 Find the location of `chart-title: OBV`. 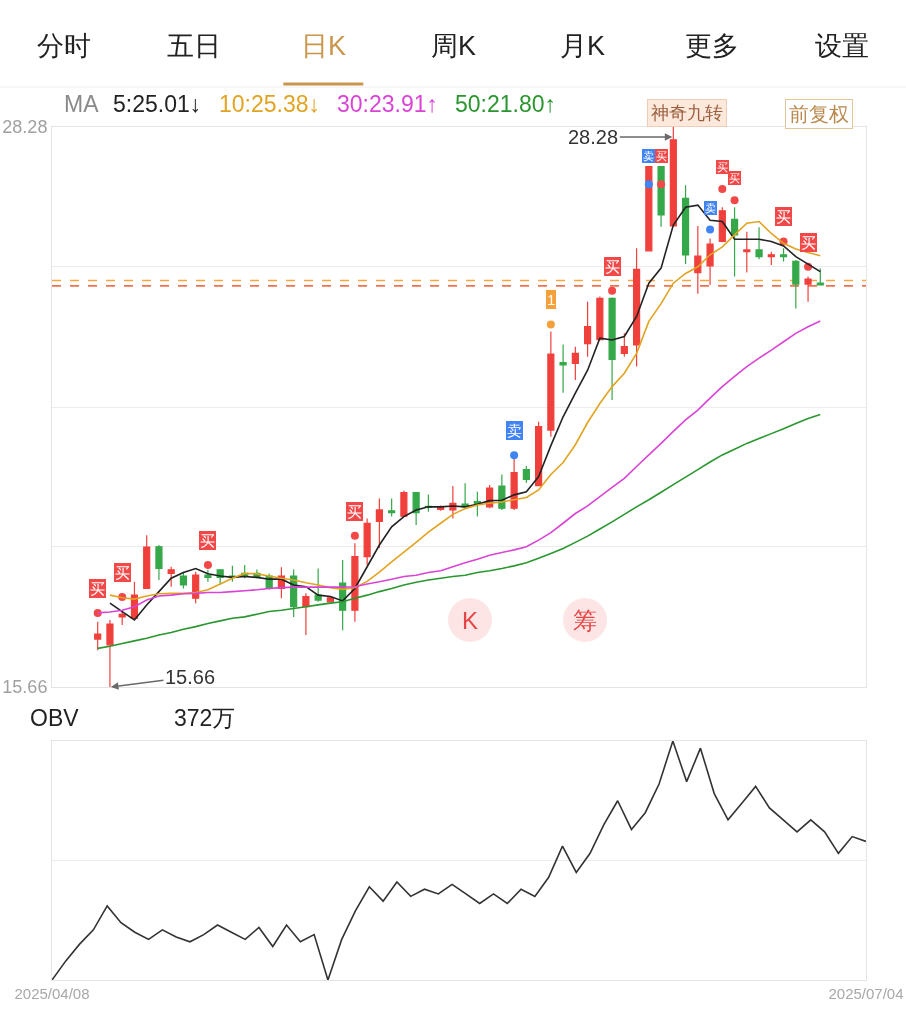

chart-title: OBV is located at coordinates (55, 718).